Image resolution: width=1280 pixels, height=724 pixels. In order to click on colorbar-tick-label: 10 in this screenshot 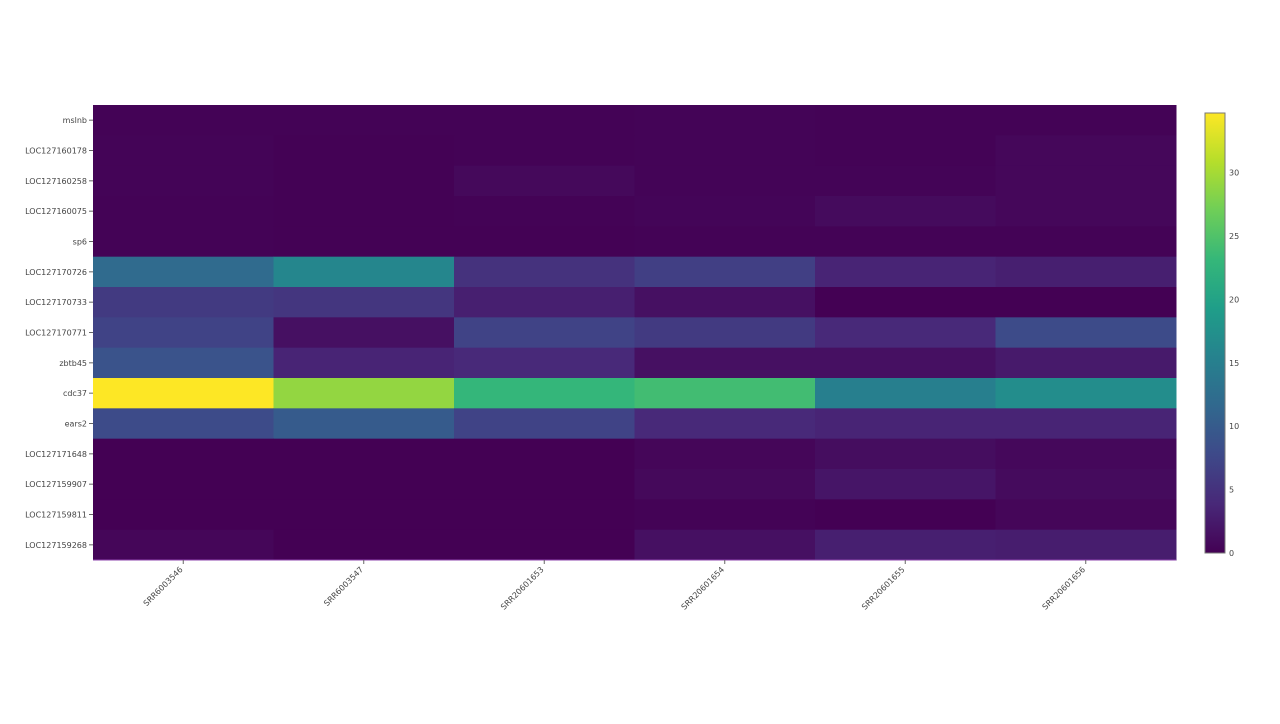, I will do `click(1234, 426)`.